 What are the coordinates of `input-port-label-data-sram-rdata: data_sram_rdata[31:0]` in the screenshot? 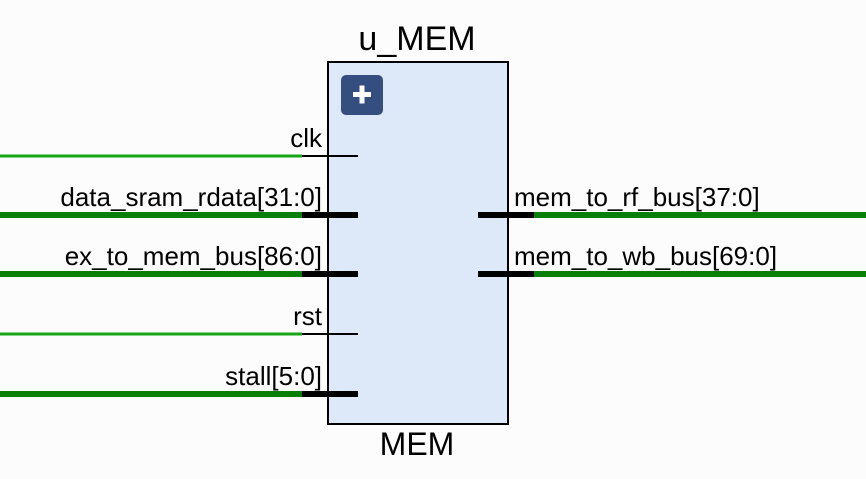 It's located at (191, 197).